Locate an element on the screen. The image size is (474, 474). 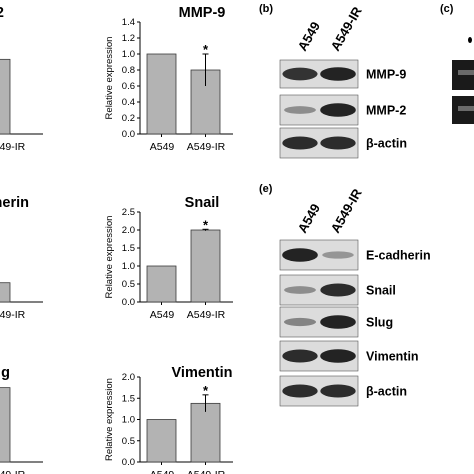
panel-c: (c) is located at coordinates (457, 63).